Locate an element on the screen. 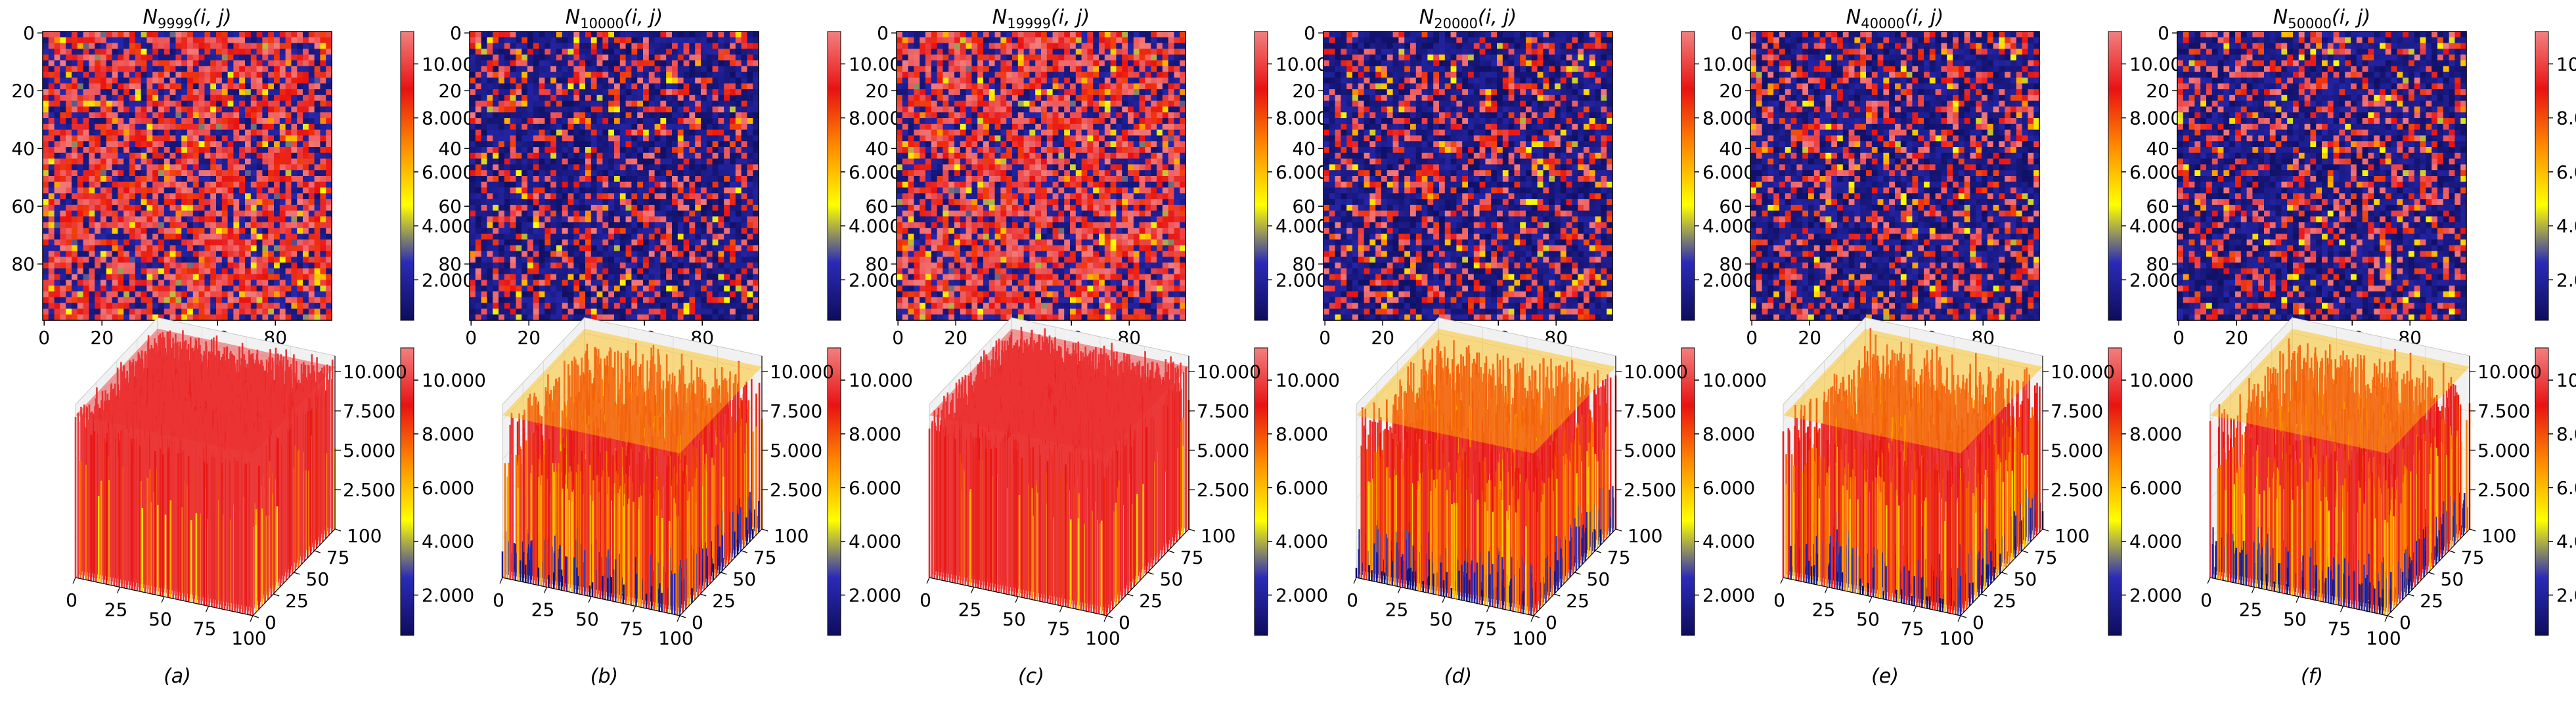  surface-x-tick-label: 0 is located at coordinates (72, 600).